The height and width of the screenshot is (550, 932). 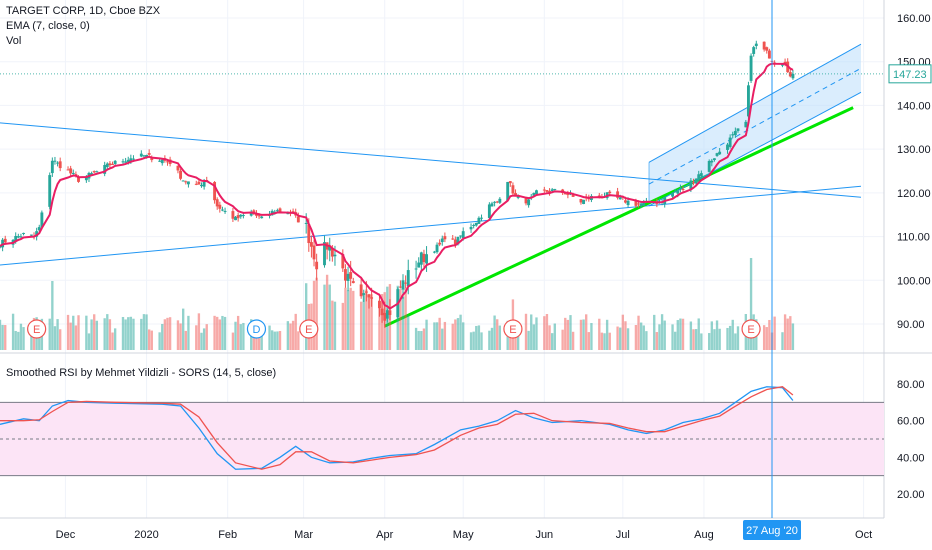 I want to click on trendline-channel-upper, so click(x=755, y=103).